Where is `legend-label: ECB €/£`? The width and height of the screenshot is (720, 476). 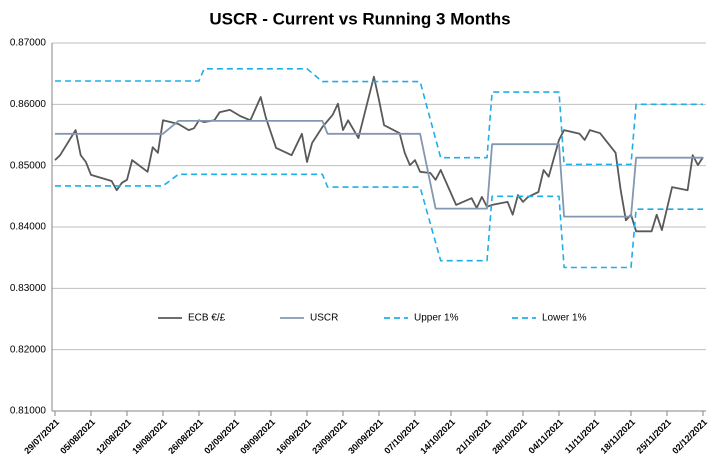
legend-label: ECB €/£ is located at coordinates (207, 318).